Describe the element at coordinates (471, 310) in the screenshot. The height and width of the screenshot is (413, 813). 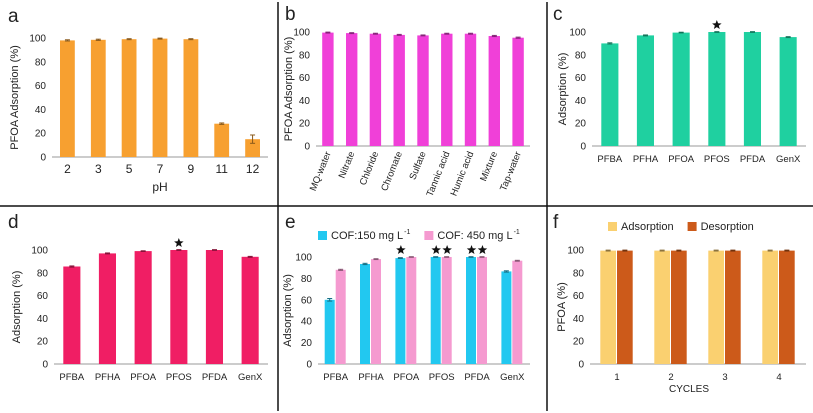
I see `panel-e-bar-4-s0` at that location.